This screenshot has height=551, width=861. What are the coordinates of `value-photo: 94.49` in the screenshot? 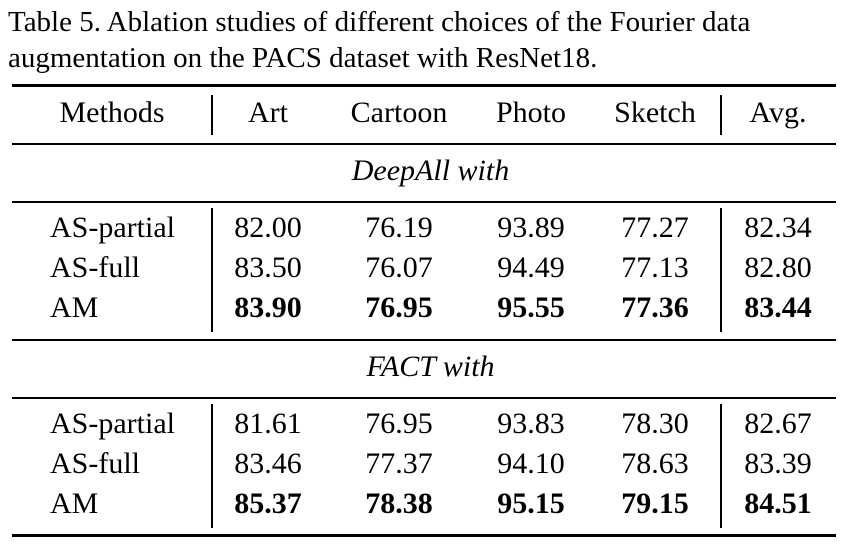 It's located at (531, 267).